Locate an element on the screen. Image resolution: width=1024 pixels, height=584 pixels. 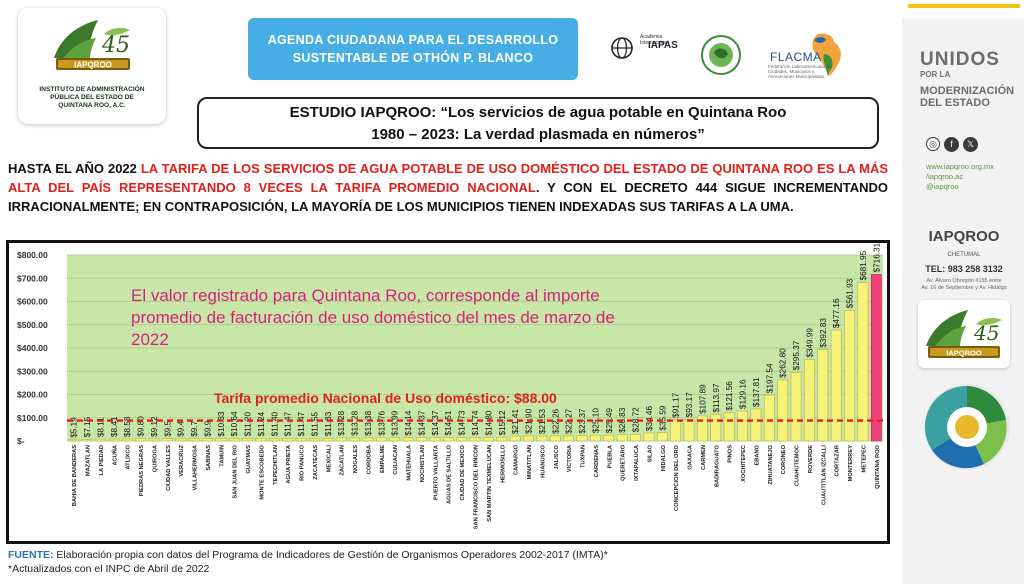
bar-value-label: $13.99 is located at coordinates (395, 422).